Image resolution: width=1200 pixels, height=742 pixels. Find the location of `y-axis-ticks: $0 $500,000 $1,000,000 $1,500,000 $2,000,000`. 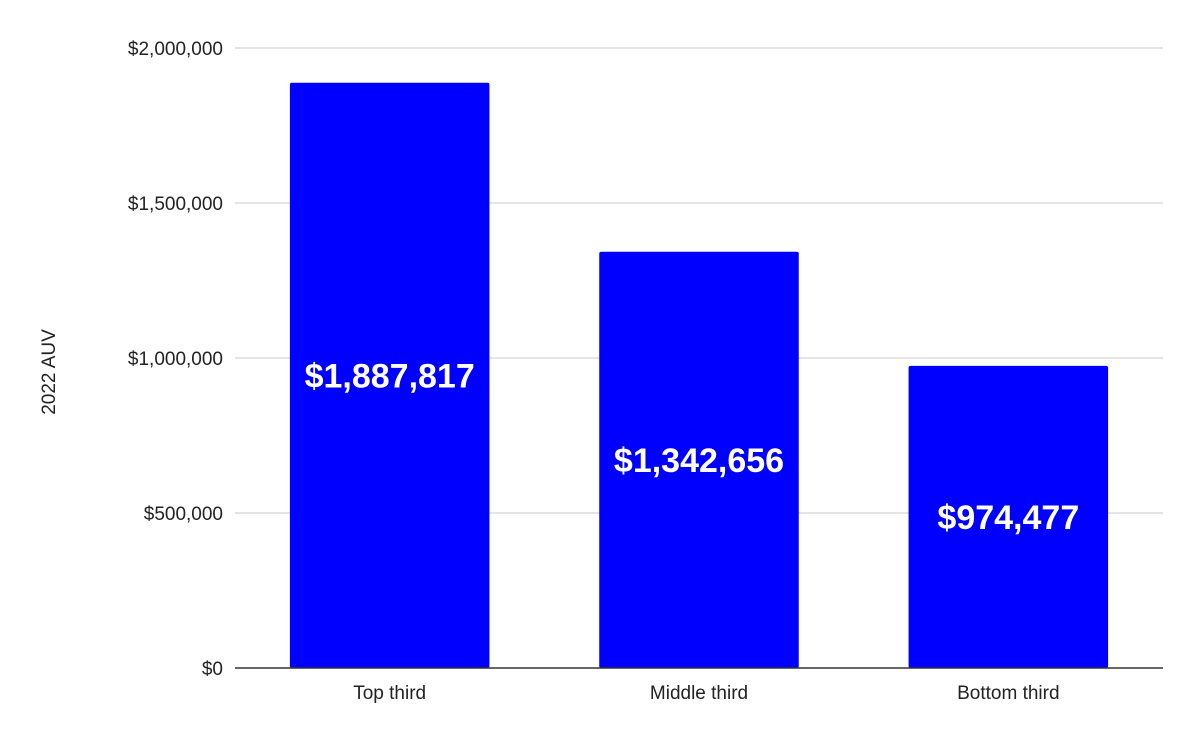

y-axis-ticks: $0 $500,000 $1,000,000 $1,500,000 $2,000,000 is located at coordinates (175, 359).